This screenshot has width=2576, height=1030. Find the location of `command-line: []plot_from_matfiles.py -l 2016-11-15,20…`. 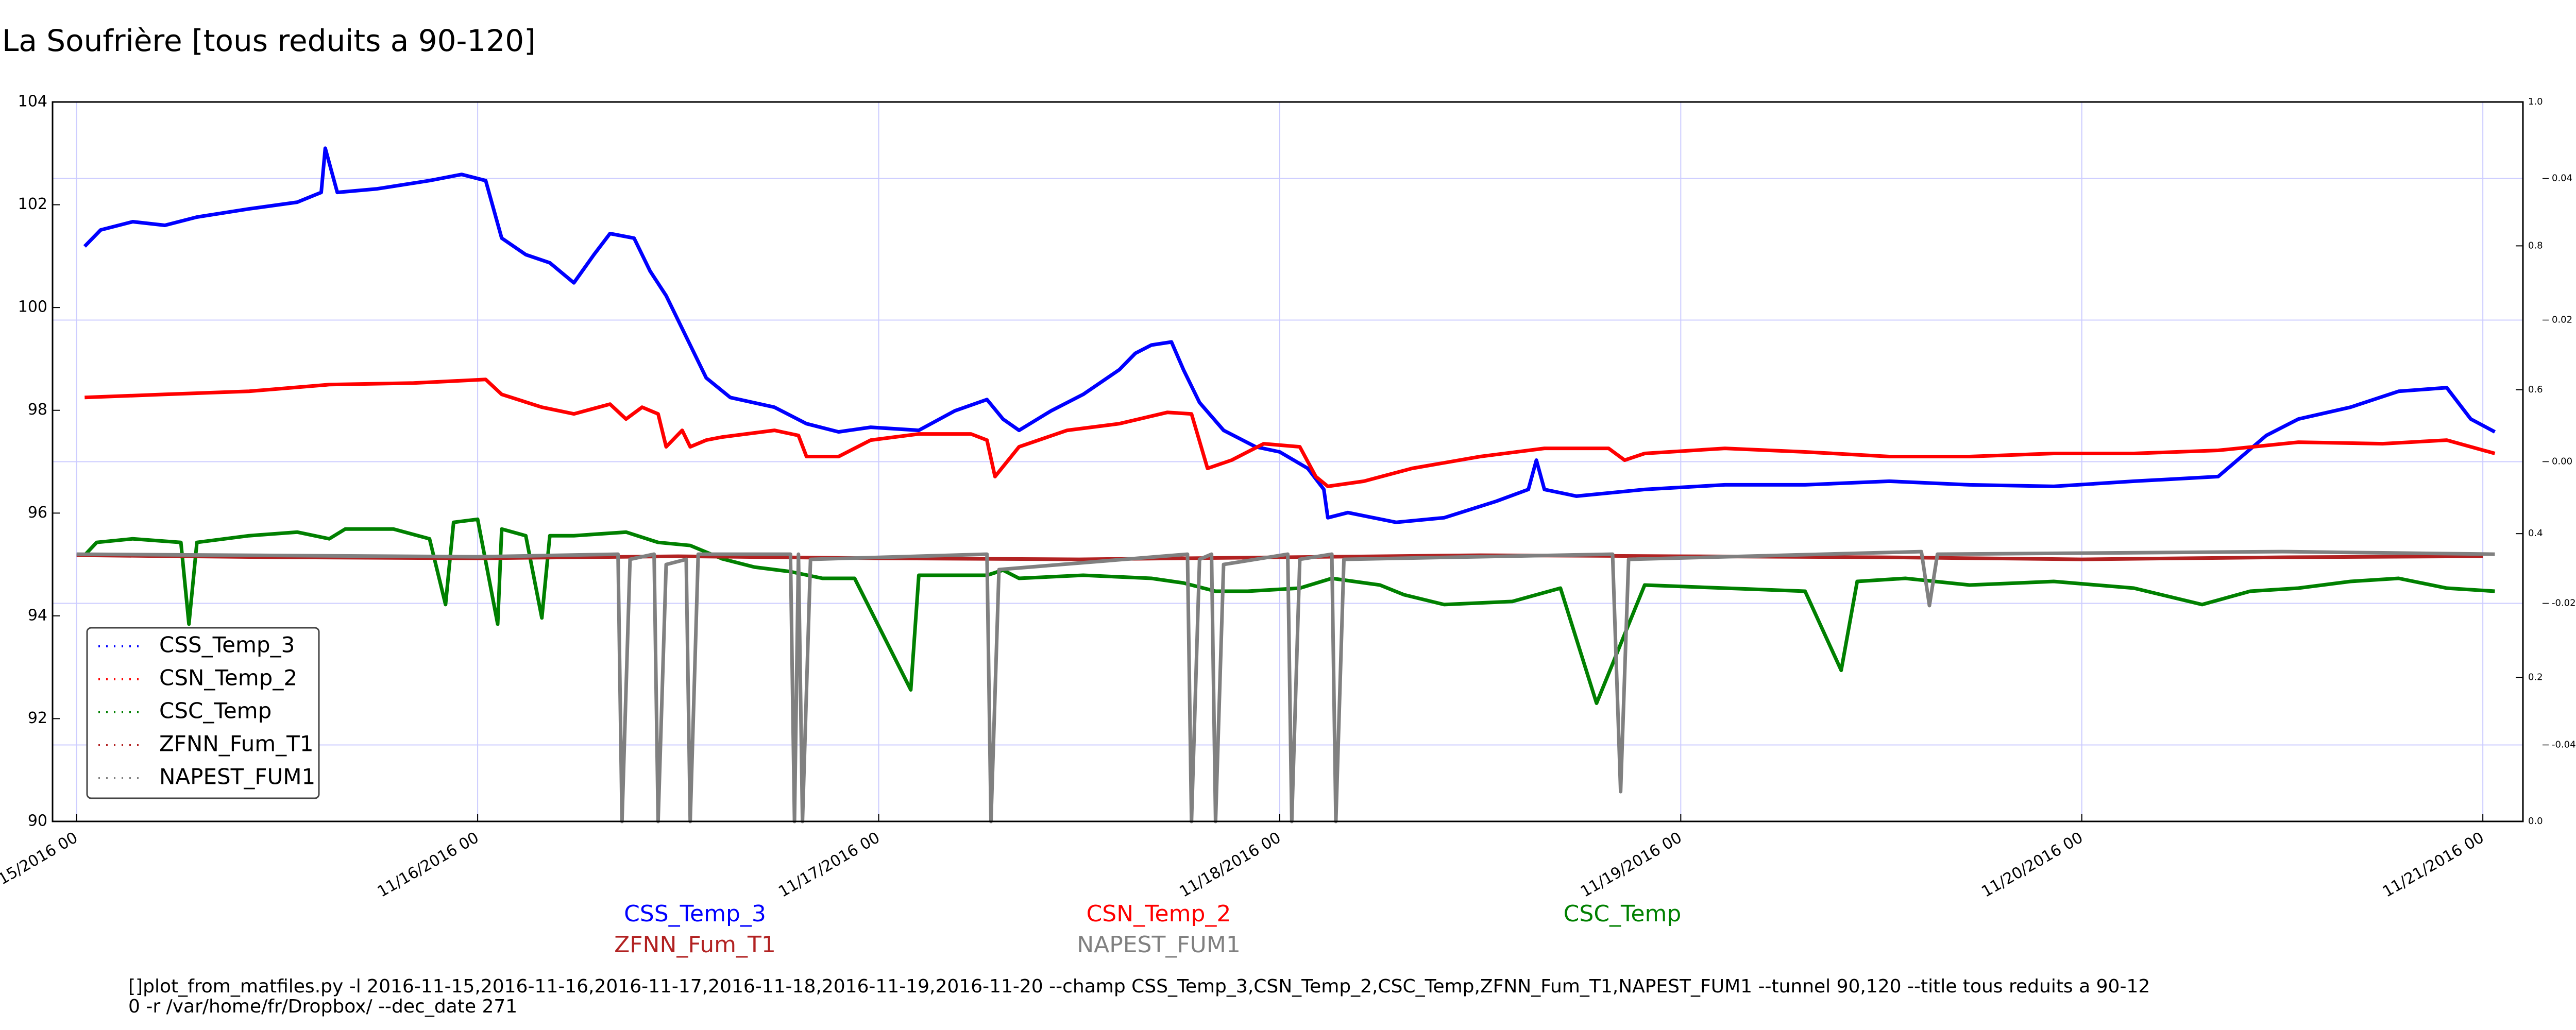

command-line: []plot_from_matfiles.py -l 2016-11-15,20… is located at coordinates (1139, 986).